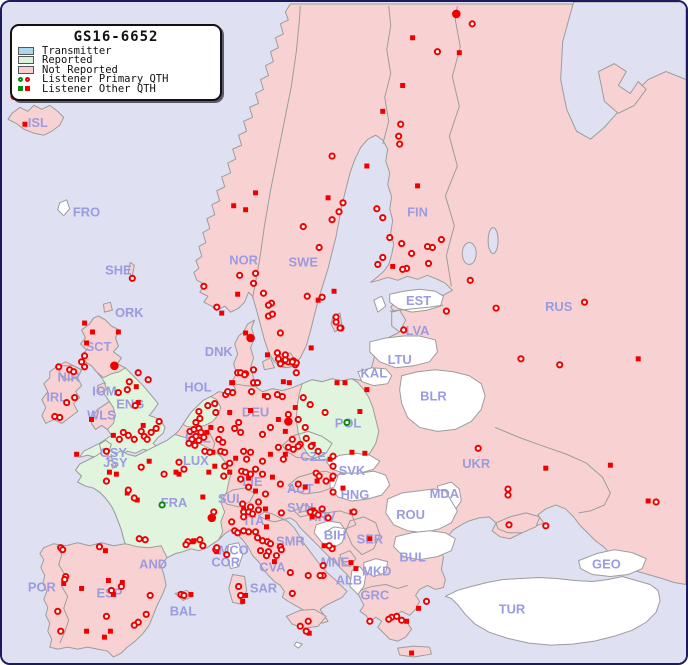 This screenshot has height=665, width=688. Describe the element at coordinates (417, 212) in the screenshot. I see `region-label-fin: FIN` at that location.